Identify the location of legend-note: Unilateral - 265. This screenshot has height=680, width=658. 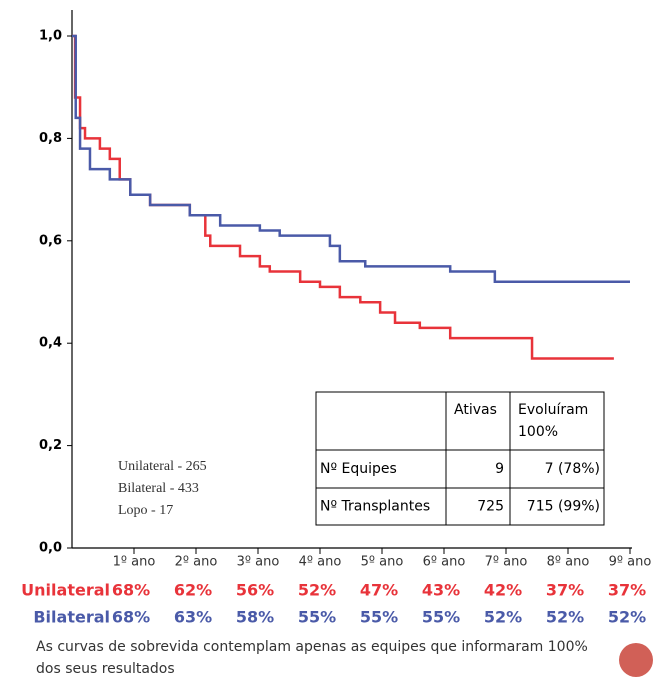
(162, 466).